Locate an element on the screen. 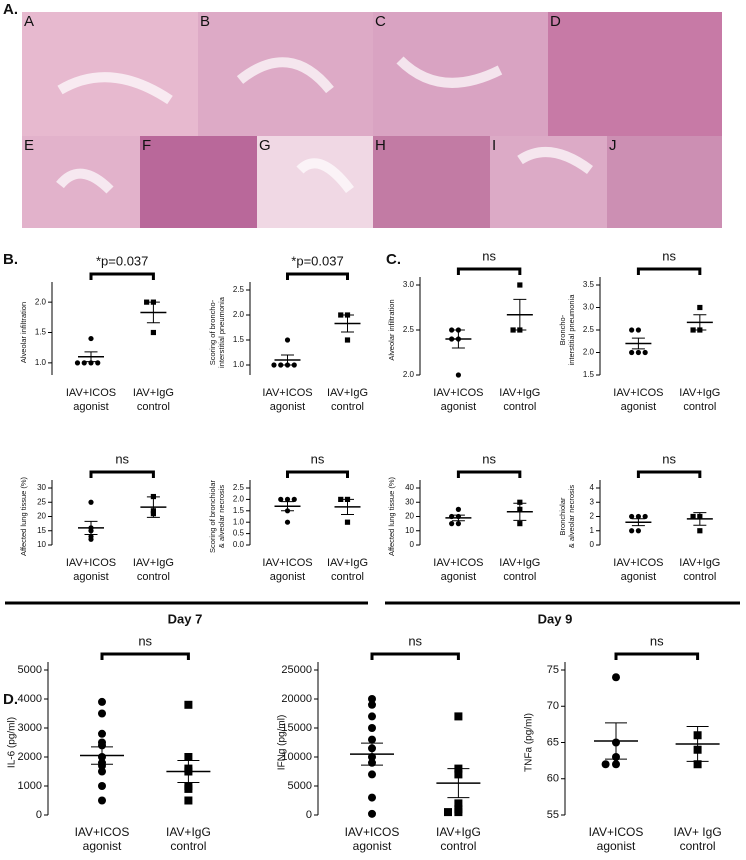 The width and height of the screenshot is (746, 860). y-tick-label: 3000 is located at coordinates (30, 728).